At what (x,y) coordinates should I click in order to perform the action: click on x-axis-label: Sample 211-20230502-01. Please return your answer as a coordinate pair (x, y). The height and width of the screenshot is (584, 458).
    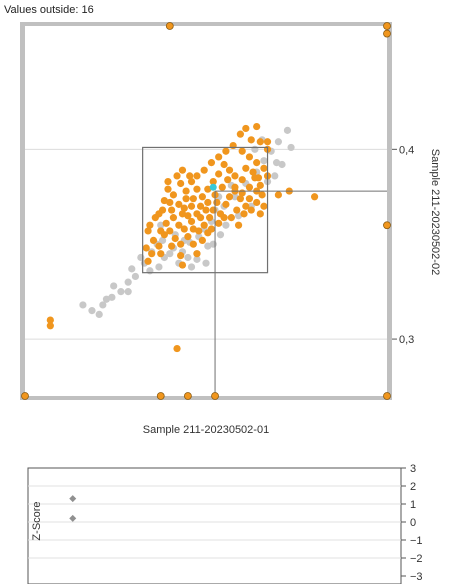
    Looking at the image, I should click on (206, 430).